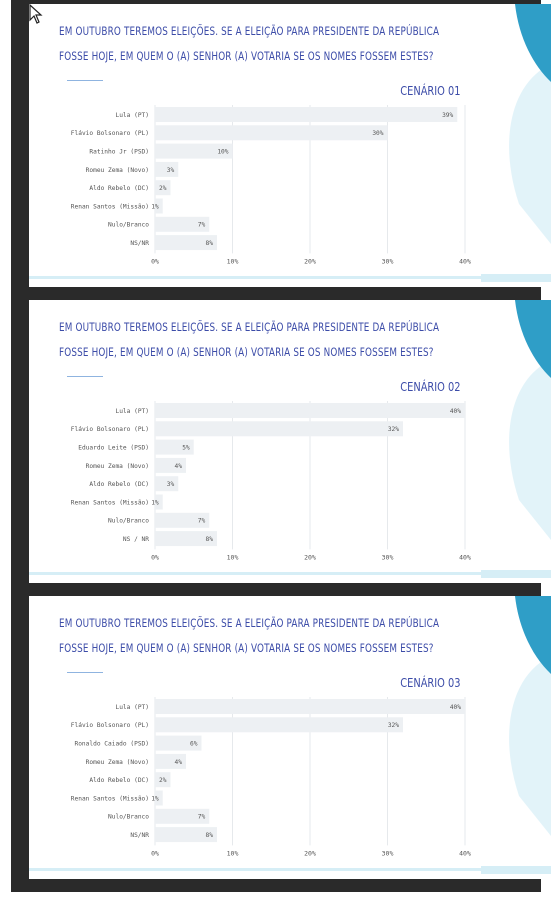 The height and width of the screenshot is (901, 551). What do you see at coordinates (281, 277) in the screenshot?
I see `decor-bottom-line` at bounding box center [281, 277].